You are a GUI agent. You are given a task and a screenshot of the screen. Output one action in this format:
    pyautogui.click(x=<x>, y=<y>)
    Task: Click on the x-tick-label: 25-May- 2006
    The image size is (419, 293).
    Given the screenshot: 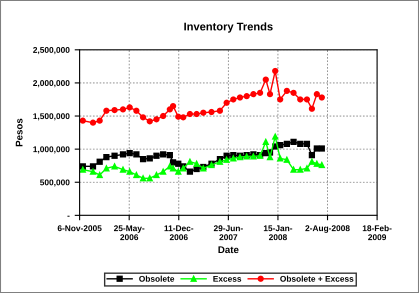 What is the action you would take?
    pyautogui.click(x=129, y=232)
    